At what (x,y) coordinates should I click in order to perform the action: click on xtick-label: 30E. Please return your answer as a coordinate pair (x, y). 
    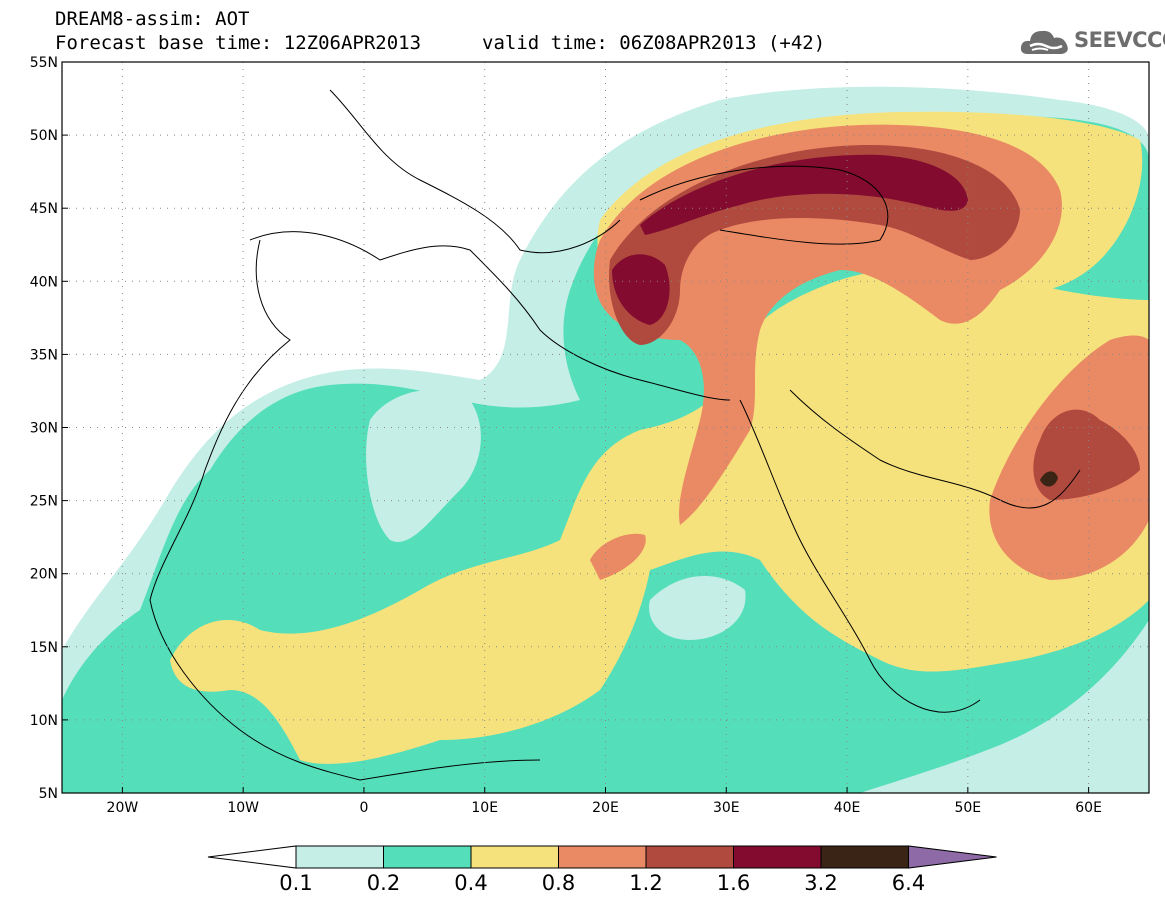
    Looking at the image, I should click on (726, 808).